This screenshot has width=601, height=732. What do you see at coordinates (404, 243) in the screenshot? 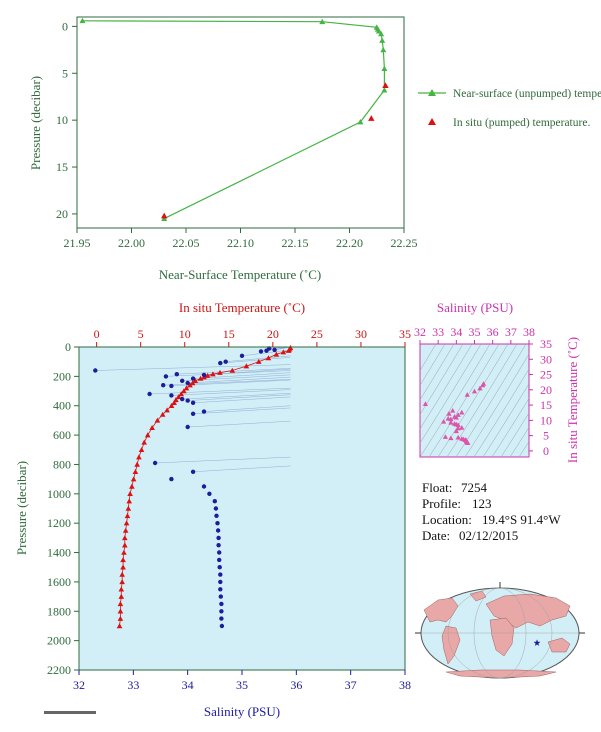
I see `top-x-tick-label: 22.25` at bounding box center [404, 243].